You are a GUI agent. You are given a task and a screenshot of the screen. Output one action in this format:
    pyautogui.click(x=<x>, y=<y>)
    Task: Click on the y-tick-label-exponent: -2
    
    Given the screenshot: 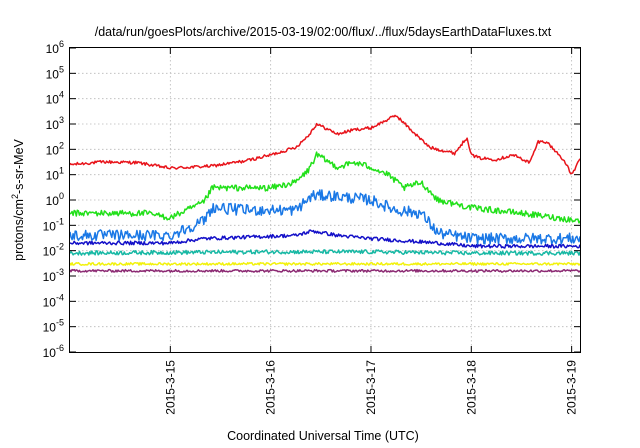 What is the action you would take?
    pyautogui.click(x=60, y=247)
    